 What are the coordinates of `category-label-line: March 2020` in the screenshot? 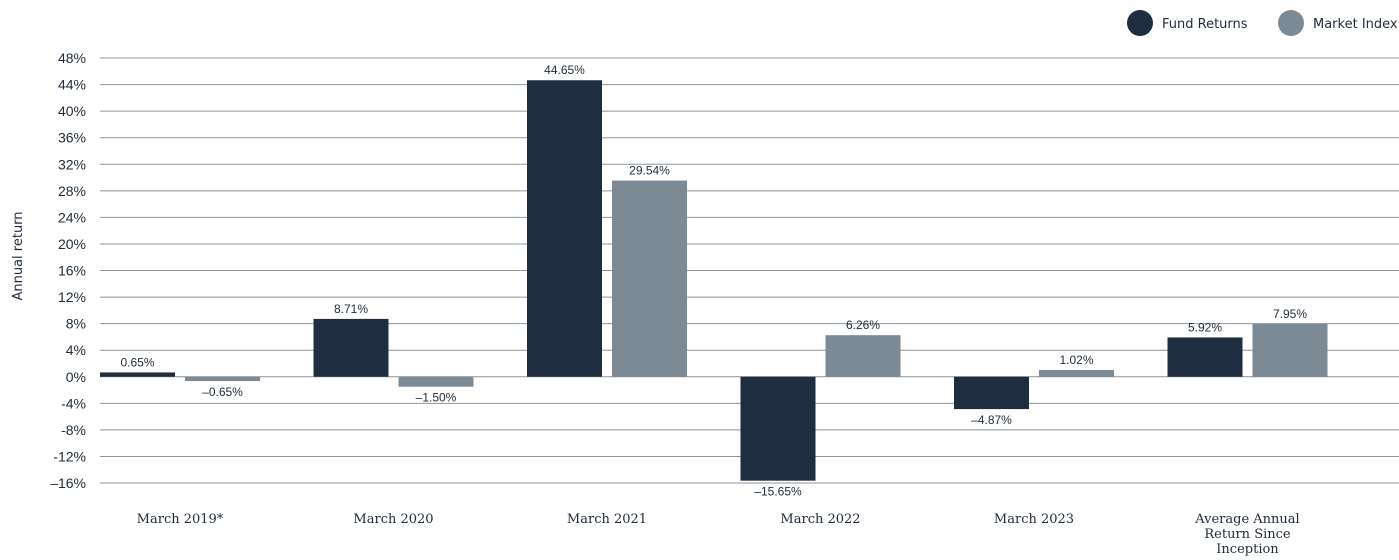 It's located at (393, 519).